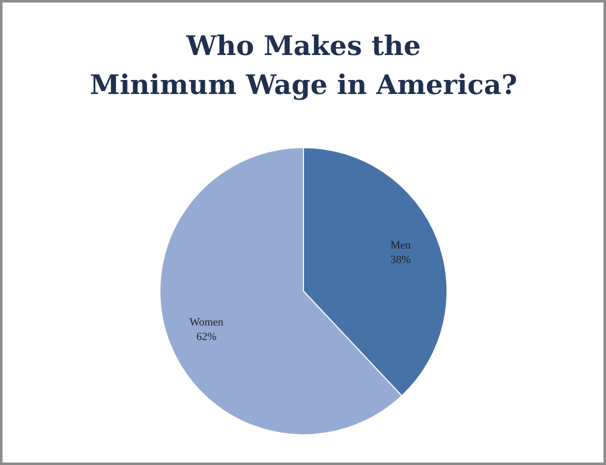 This screenshot has width=606, height=465. Describe the element at coordinates (206, 336) in the screenshot. I see `data-label: 62%` at that location.